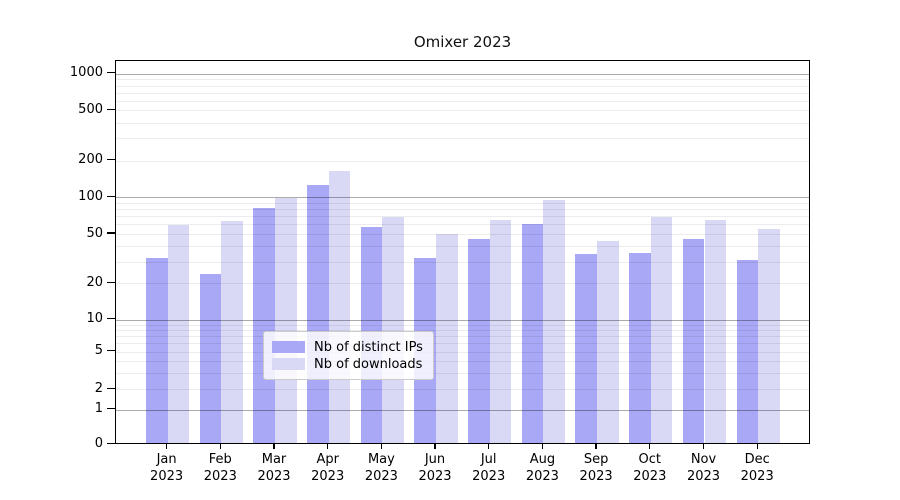 Image resolution: width=900 pixels, height=500 pixels. What do you see at coordinates (368, 364) in the screenshot?
I see `legend-label: Nb of downloads` at bounding box center [368, 364].